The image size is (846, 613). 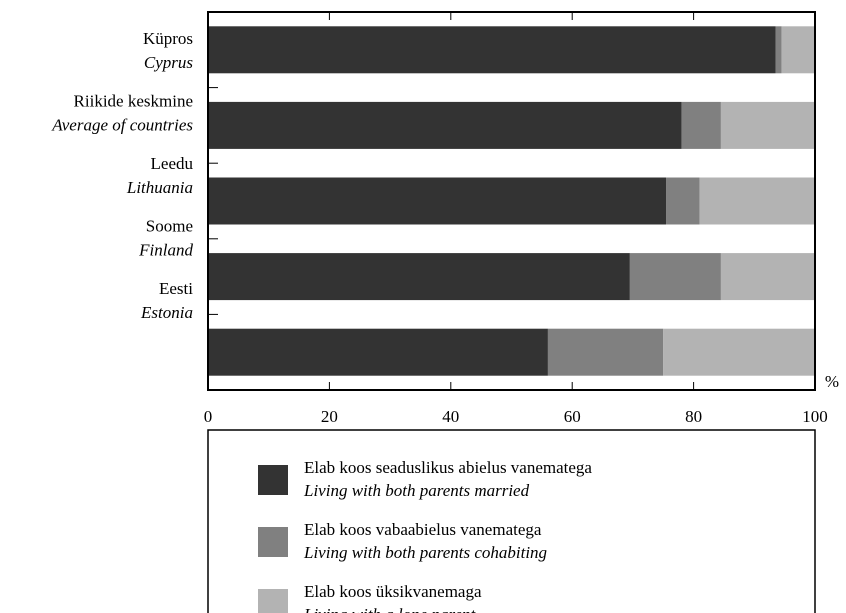 What do you see at coordinates (423, 529) in the screenshot?
I see `legend-label: Elab koos vabaabielus vanematega` at bounding box center [423, 529].